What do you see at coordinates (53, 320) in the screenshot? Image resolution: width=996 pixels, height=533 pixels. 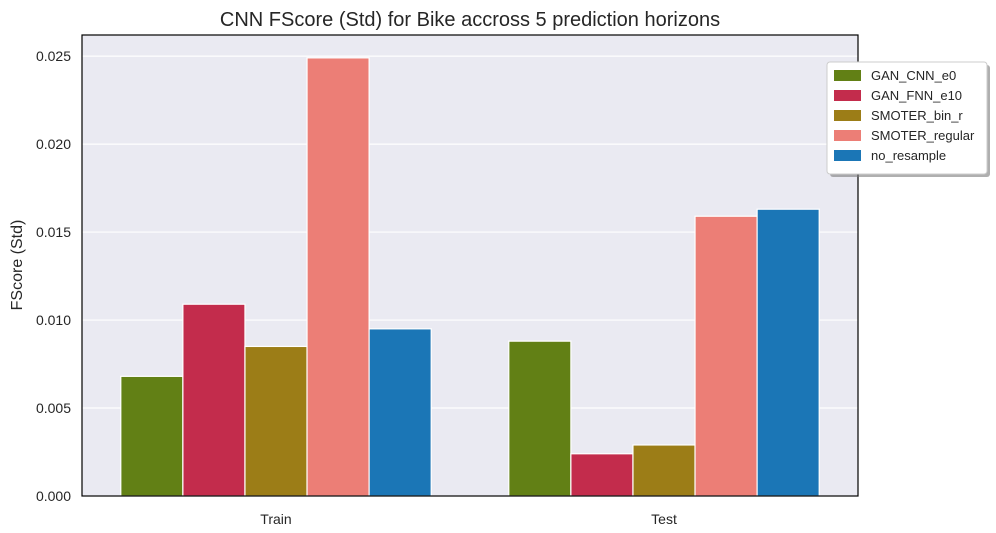 I see `y-tick-label: 0.010` at bounding box center [53, 320].